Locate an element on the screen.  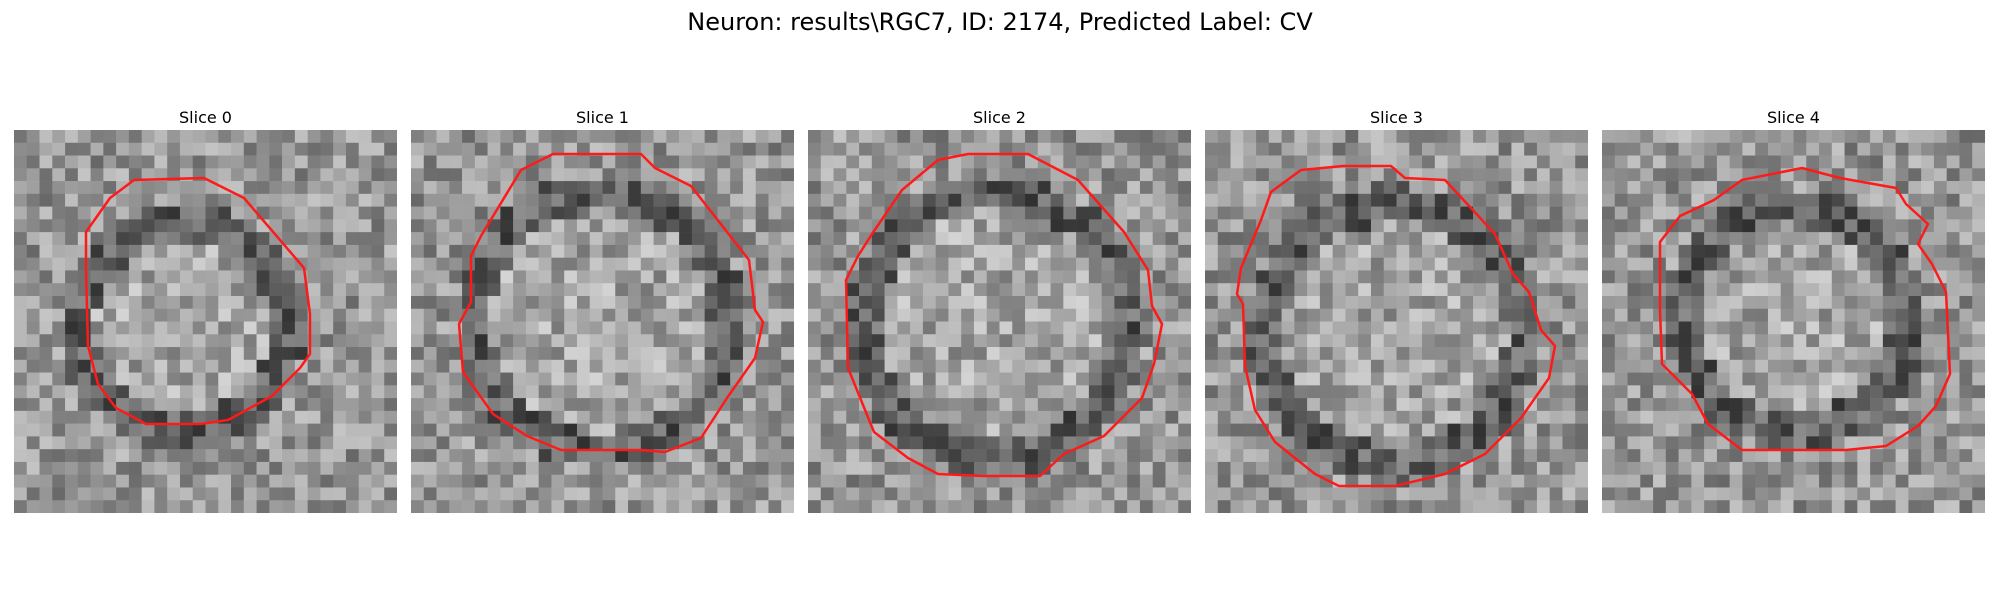
slice-panel-3: Slice 3 is located at coordinates (1396, 310).